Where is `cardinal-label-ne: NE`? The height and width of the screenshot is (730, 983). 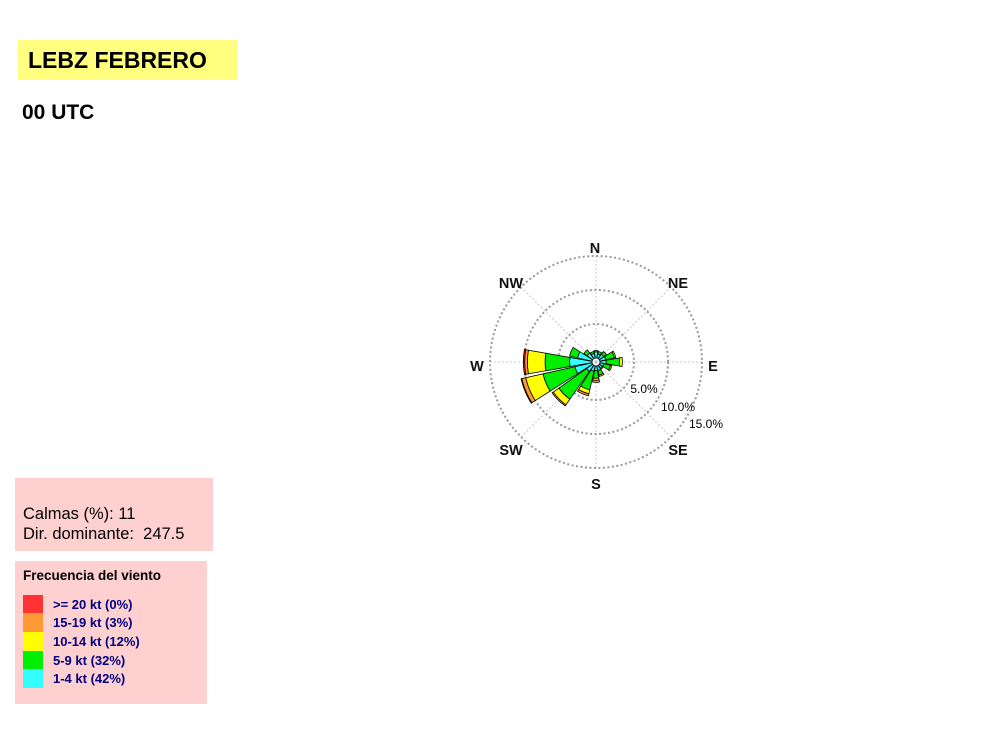
cardinal-label-ne: NE is located at coordinates (678, 284).